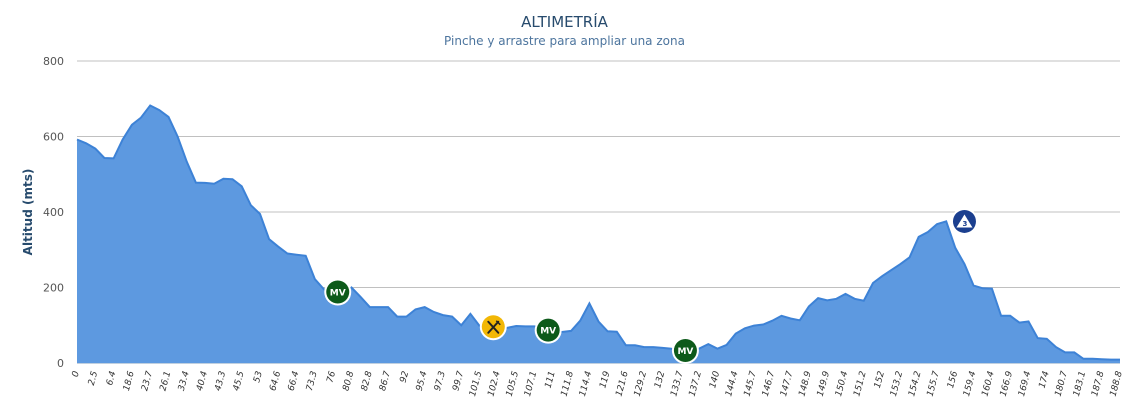  What do you see at coordinates (860, 384) in the screenshot?
I see `x-tick-label: 151.2` at bounding box center [860, 384].